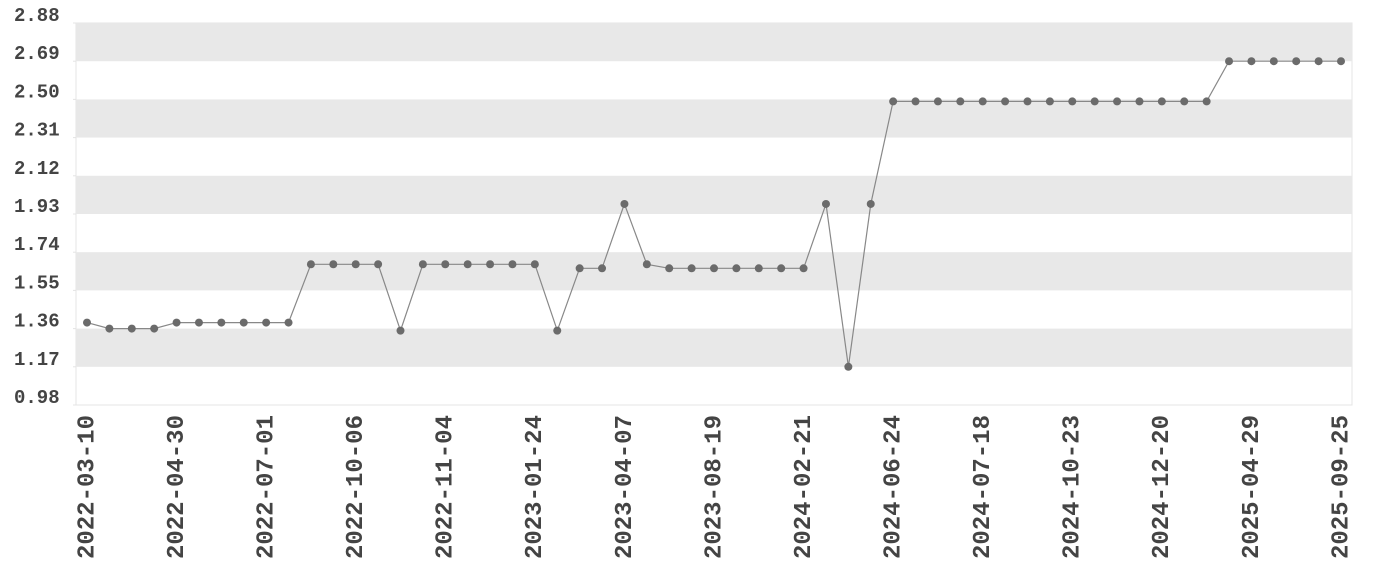 This screenshot has width=1380, height=580. I want to click on y-tick-label: 1.55, so click(37, 283).